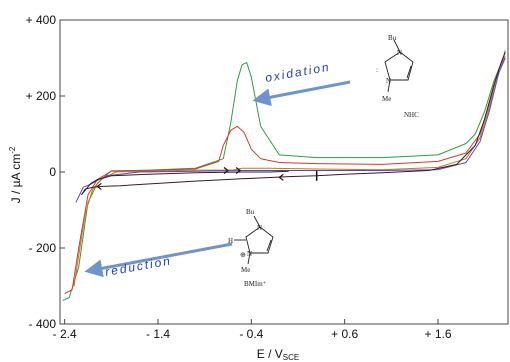 This screenshot has width=510, height=362. What do you see at coordinates (388, 81) in the screenshot?
I see `nhc-n-bottom: N` at bounding box center [388, 81].